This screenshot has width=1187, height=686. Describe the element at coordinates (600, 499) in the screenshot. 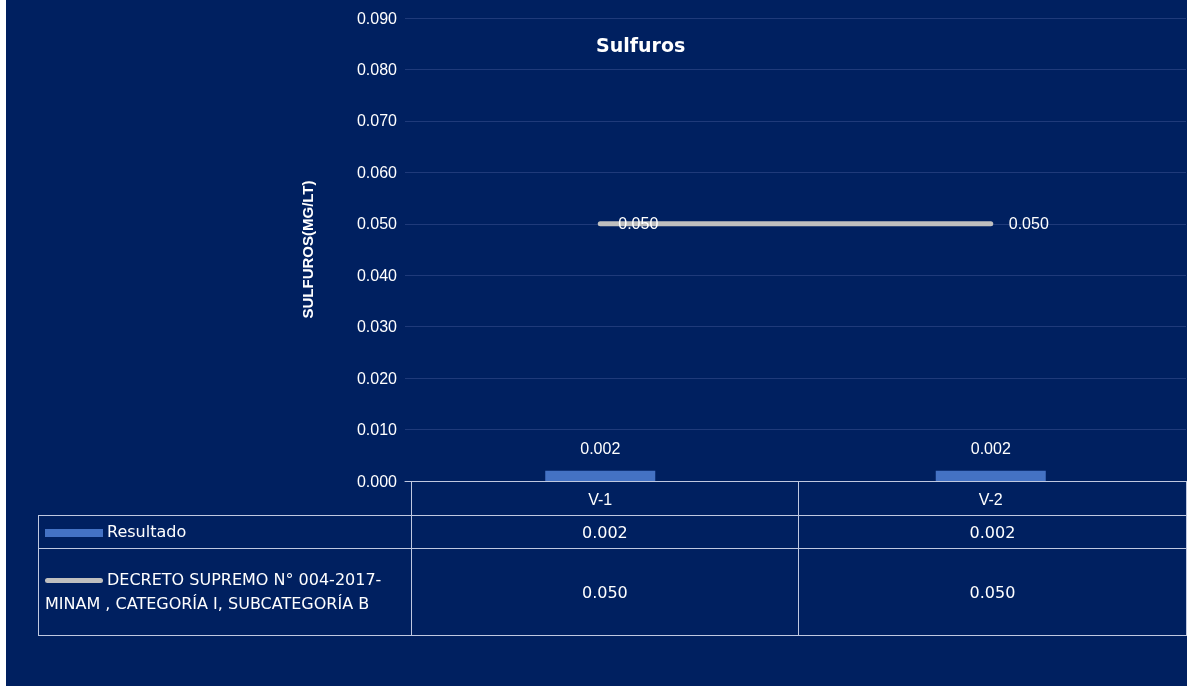

I see `x-tick-label: V-1` at that location.